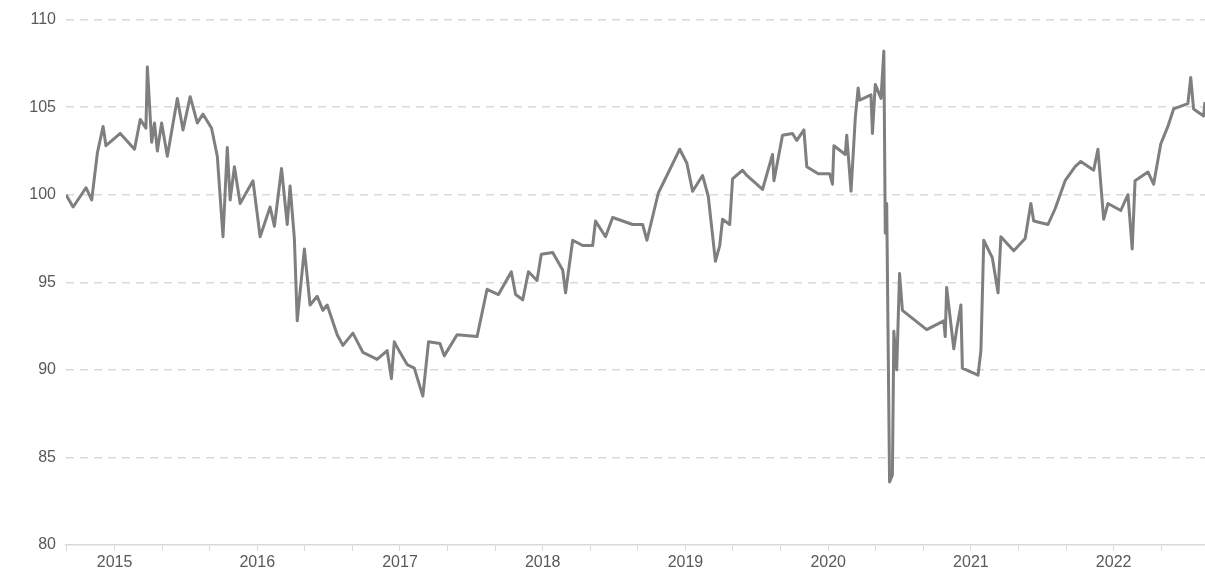 The height and width of the screenshot is (583, 1205). I want to click on y-tick-label: 95, so click(47, 281).